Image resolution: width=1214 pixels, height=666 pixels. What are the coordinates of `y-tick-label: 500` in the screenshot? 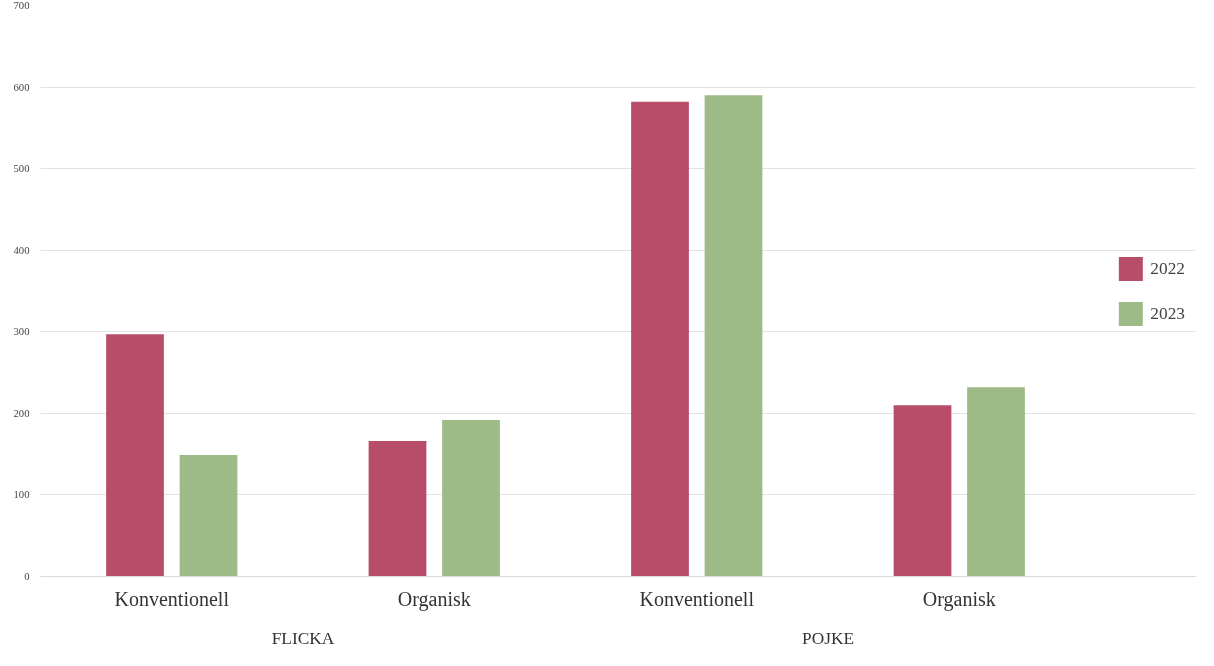 It's located at (21, 169).